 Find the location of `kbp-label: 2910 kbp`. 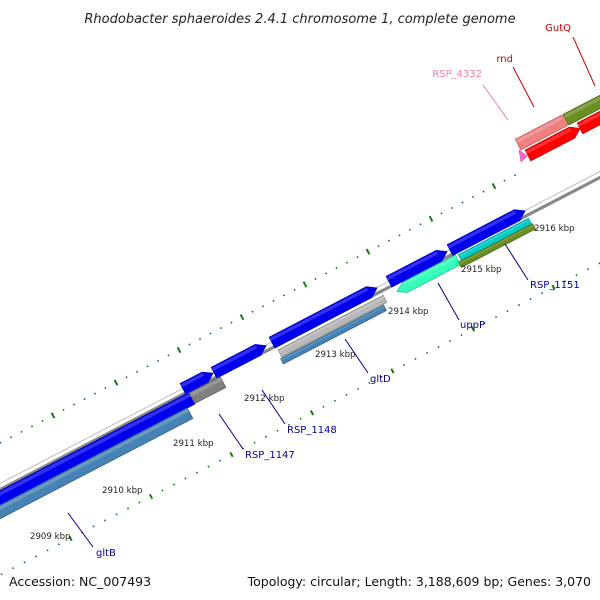

kbp-label: 2910 kbp is located at coordinates (122, 491).